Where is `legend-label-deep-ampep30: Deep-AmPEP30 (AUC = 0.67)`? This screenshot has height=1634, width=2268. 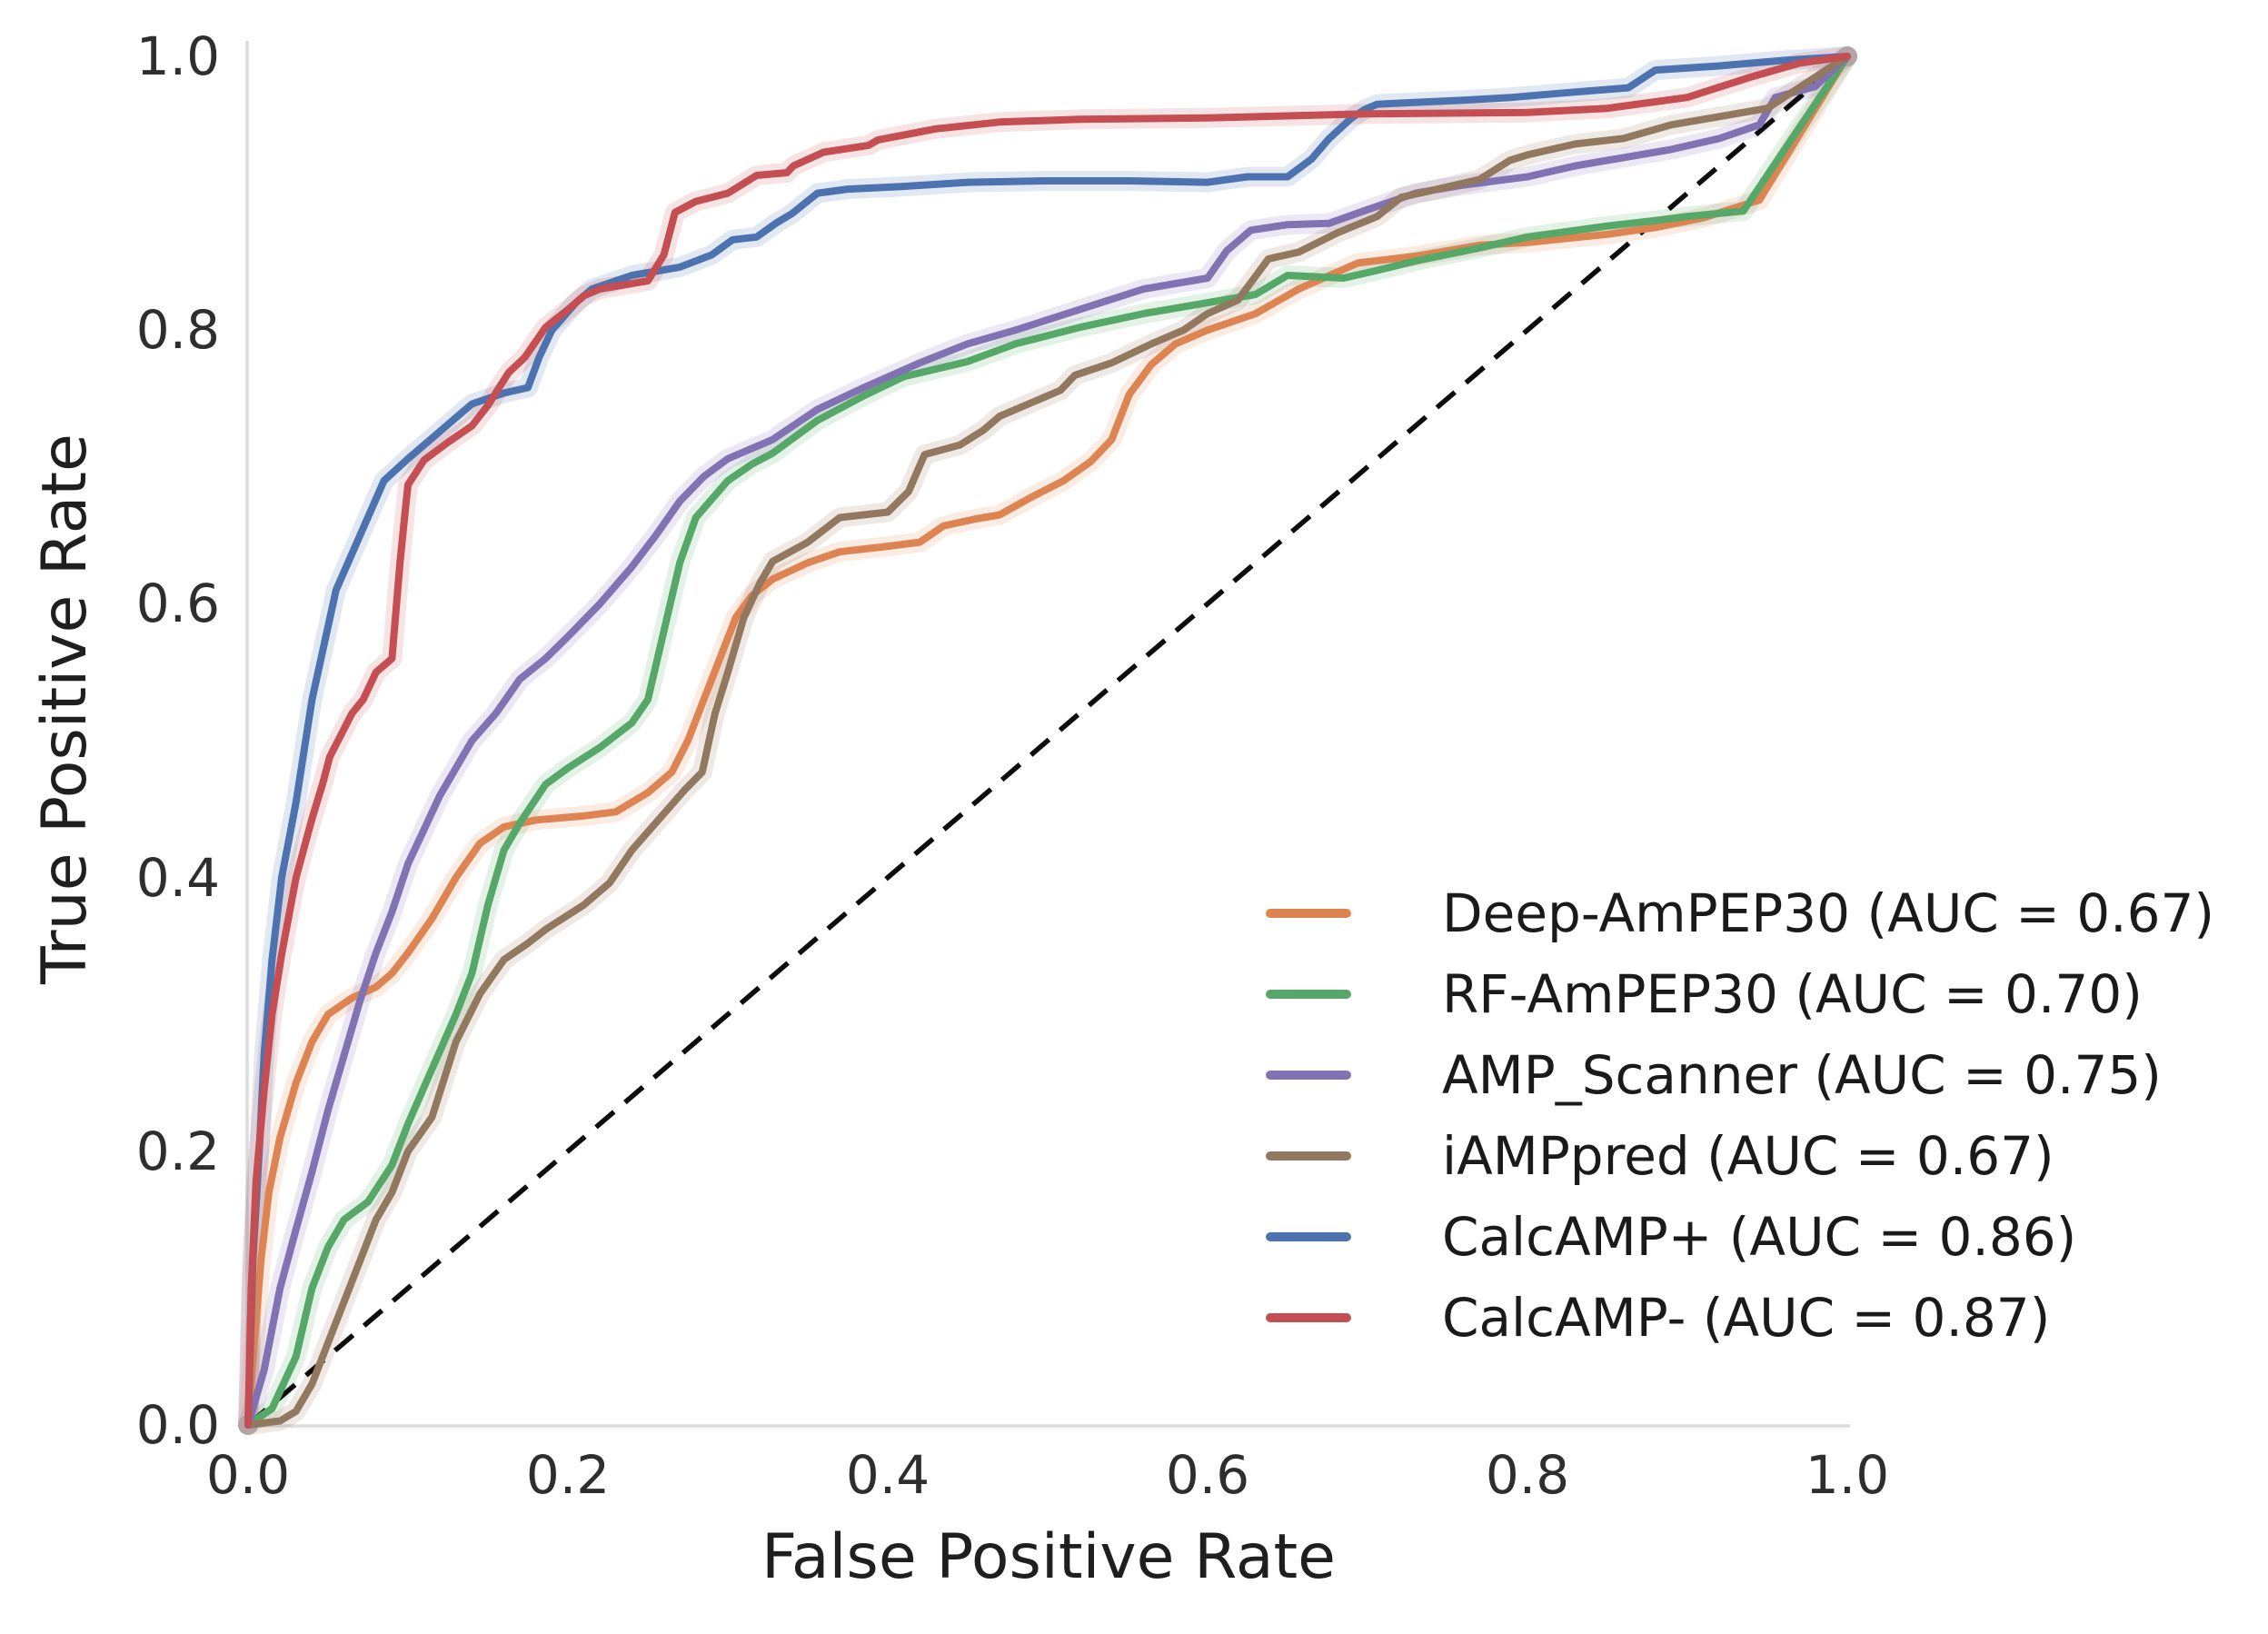 legend-label-deep-ampep30: Deep-AmPEP30 (AUC = 0.67) is located at coordinates (1828, 913).